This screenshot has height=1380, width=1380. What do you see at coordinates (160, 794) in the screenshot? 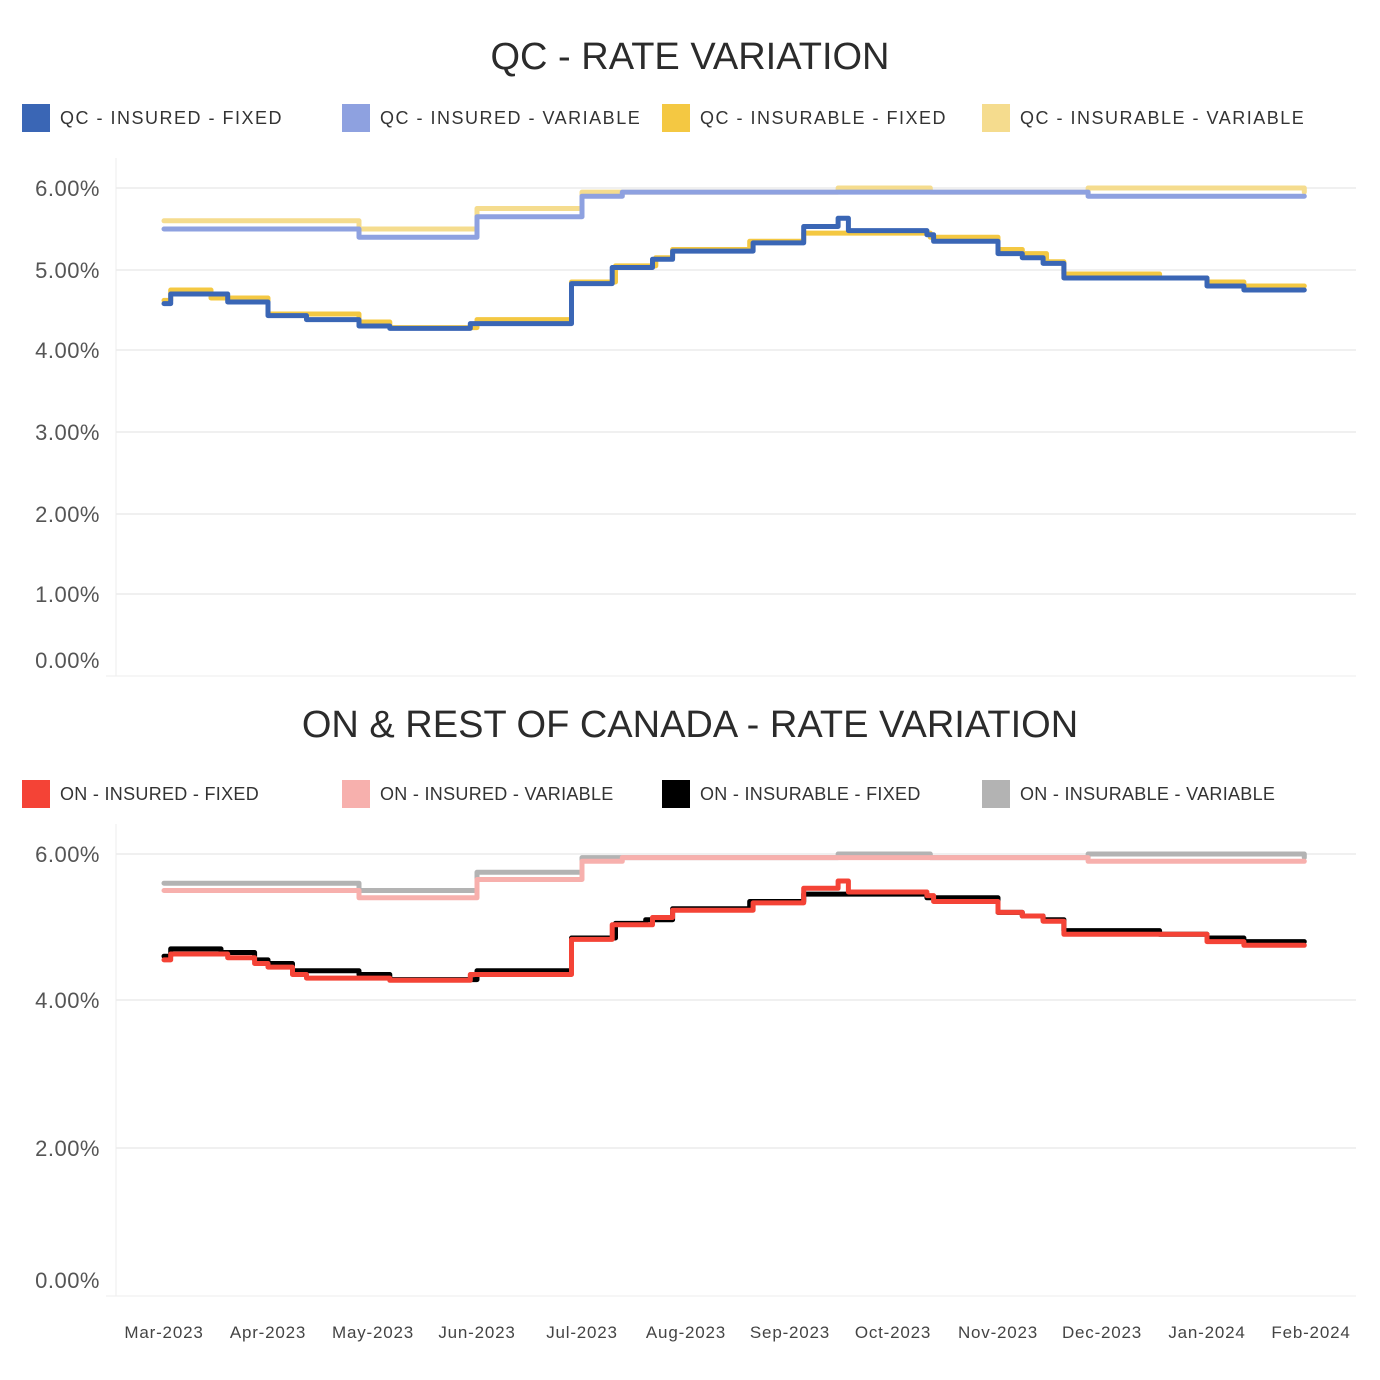
I see `legend-label: ON - INSURED - FIXED` at bounding box center [160, 794].